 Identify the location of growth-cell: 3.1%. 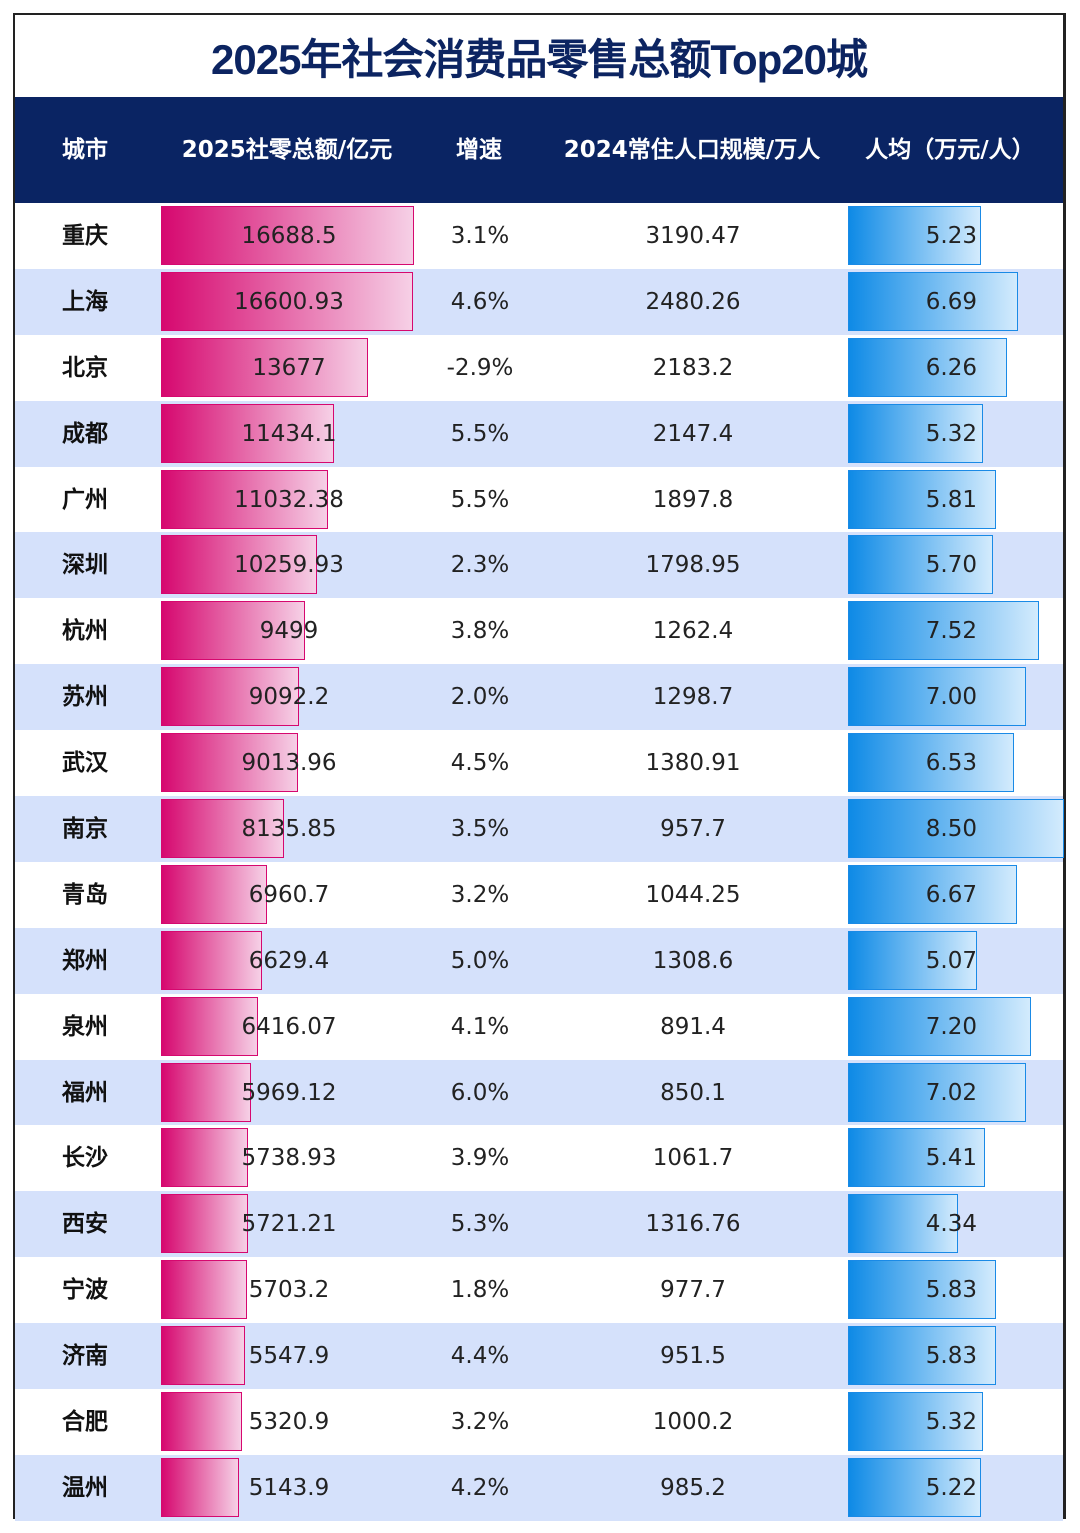
(480, 236).